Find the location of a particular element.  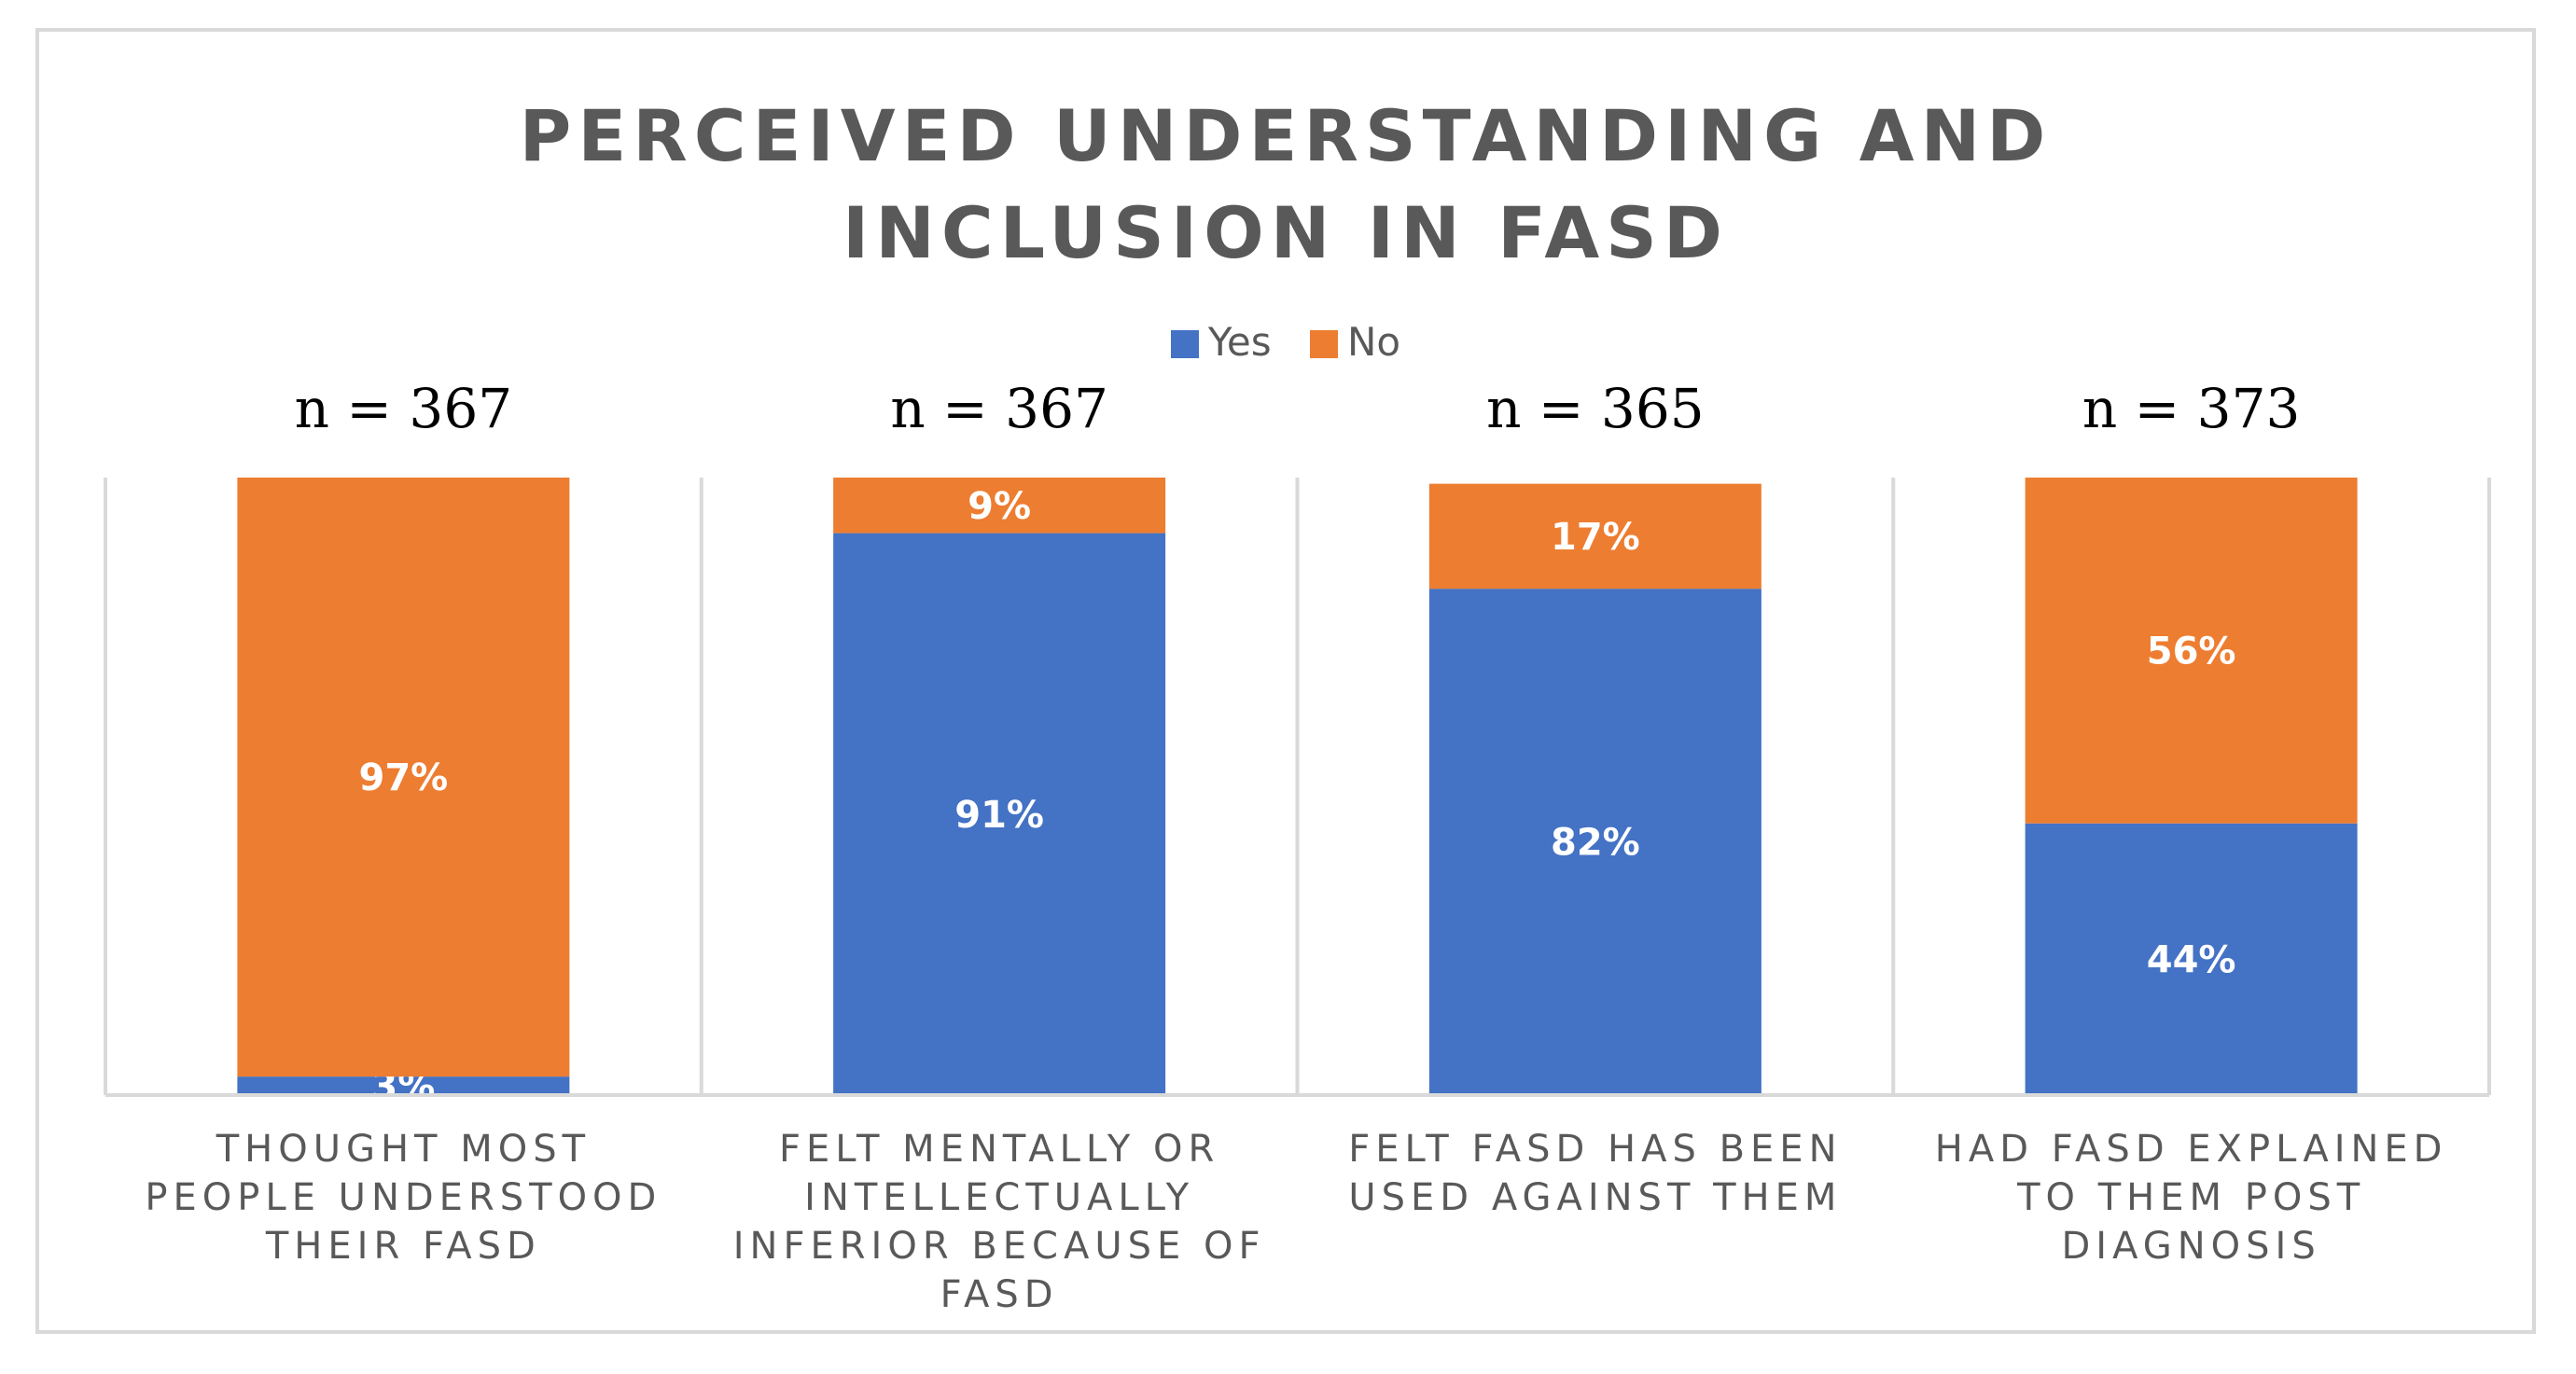

legend-item-yes: Yes is located at coordinates (1221, 342).